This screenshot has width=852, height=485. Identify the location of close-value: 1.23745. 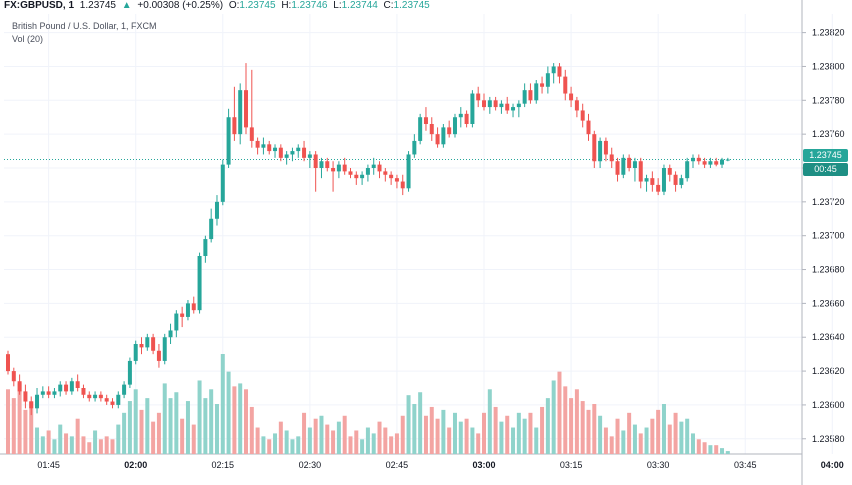
(411, 5).